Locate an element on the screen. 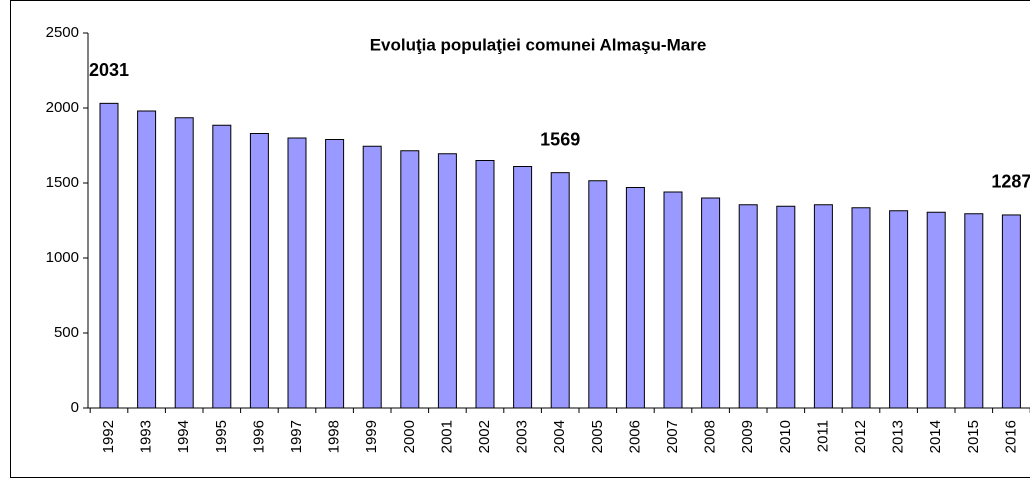 This screenshot has height=479, width=1030. chart-title: Evoluţia populaţiei comunei Almaşu-Mare is located at coordinates (538, 44).